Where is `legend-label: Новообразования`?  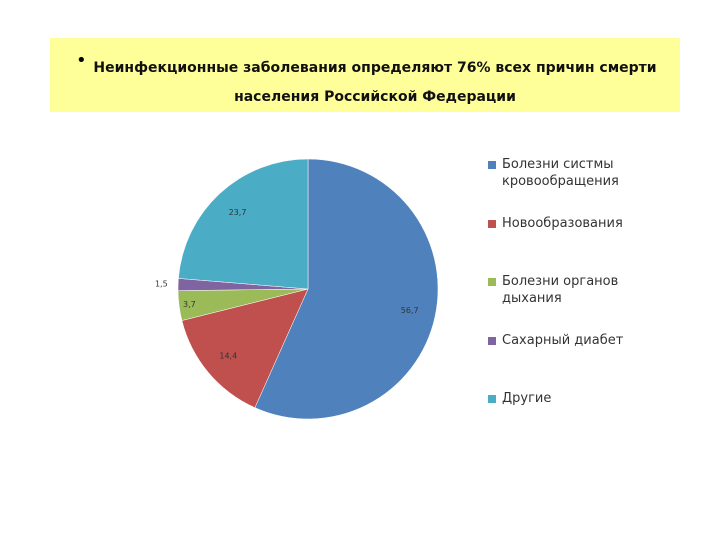 legend-label: Новообразования is located at coordinates (562, 223).